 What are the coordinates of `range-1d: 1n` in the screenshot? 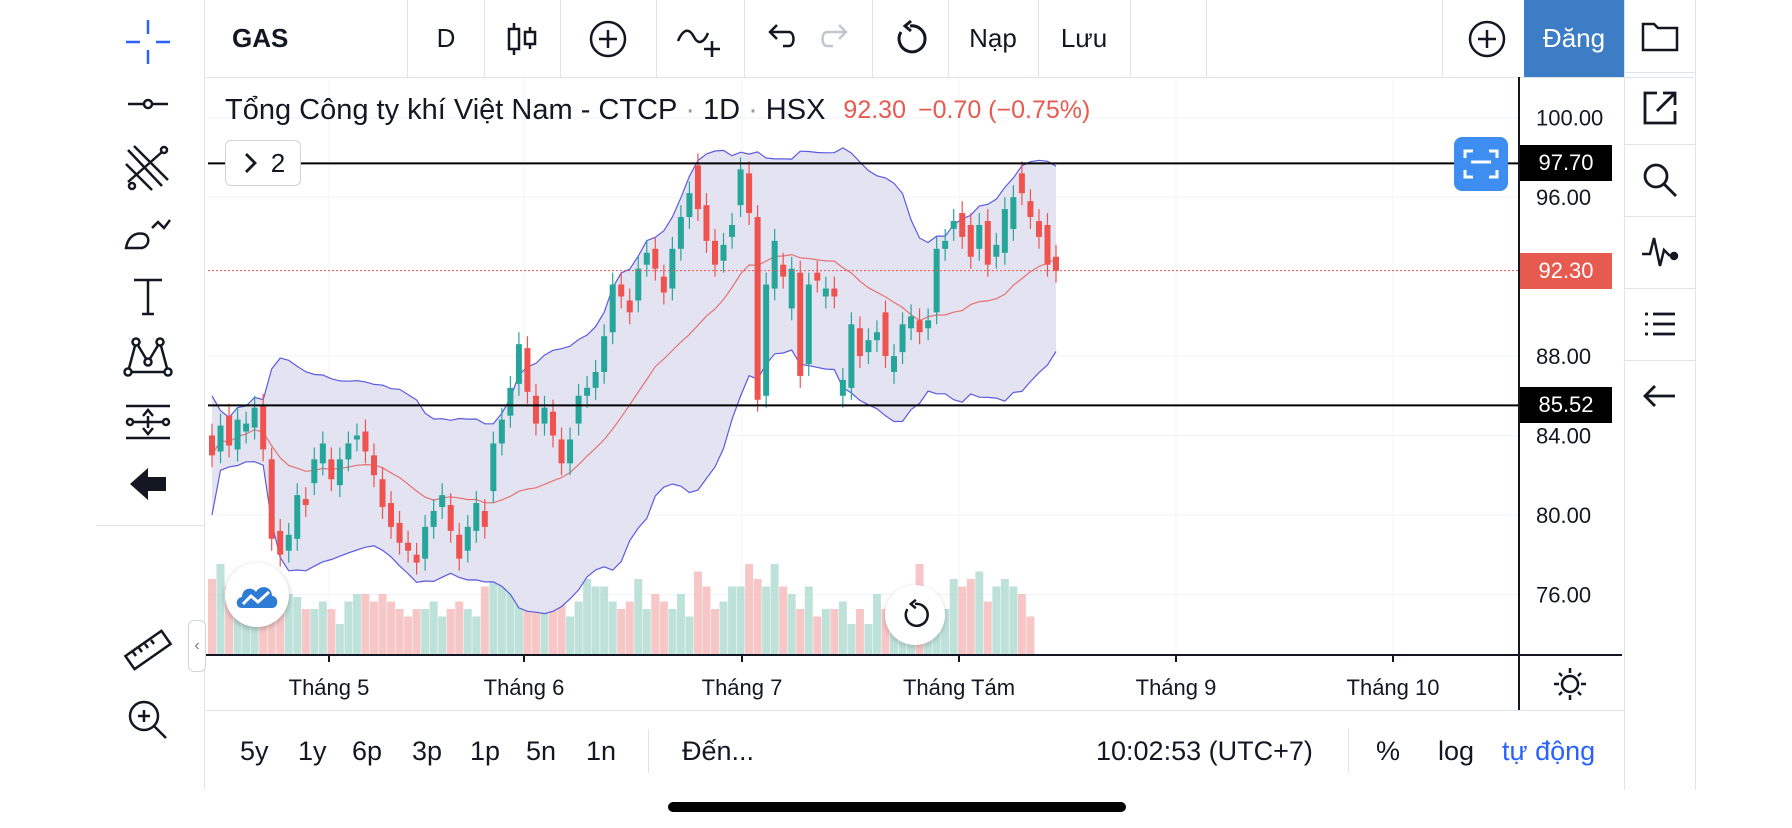 It's located at (601, 750).